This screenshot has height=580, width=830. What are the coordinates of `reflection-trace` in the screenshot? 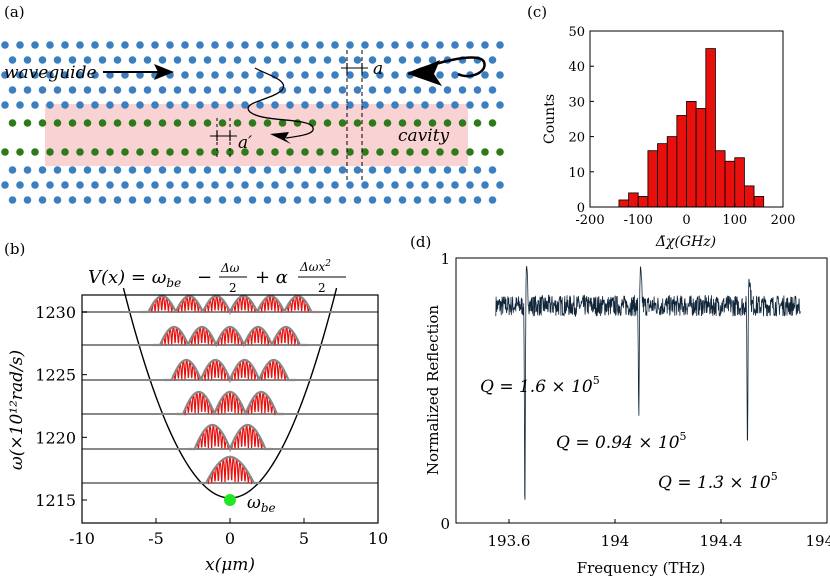 It's located at (648, 383).